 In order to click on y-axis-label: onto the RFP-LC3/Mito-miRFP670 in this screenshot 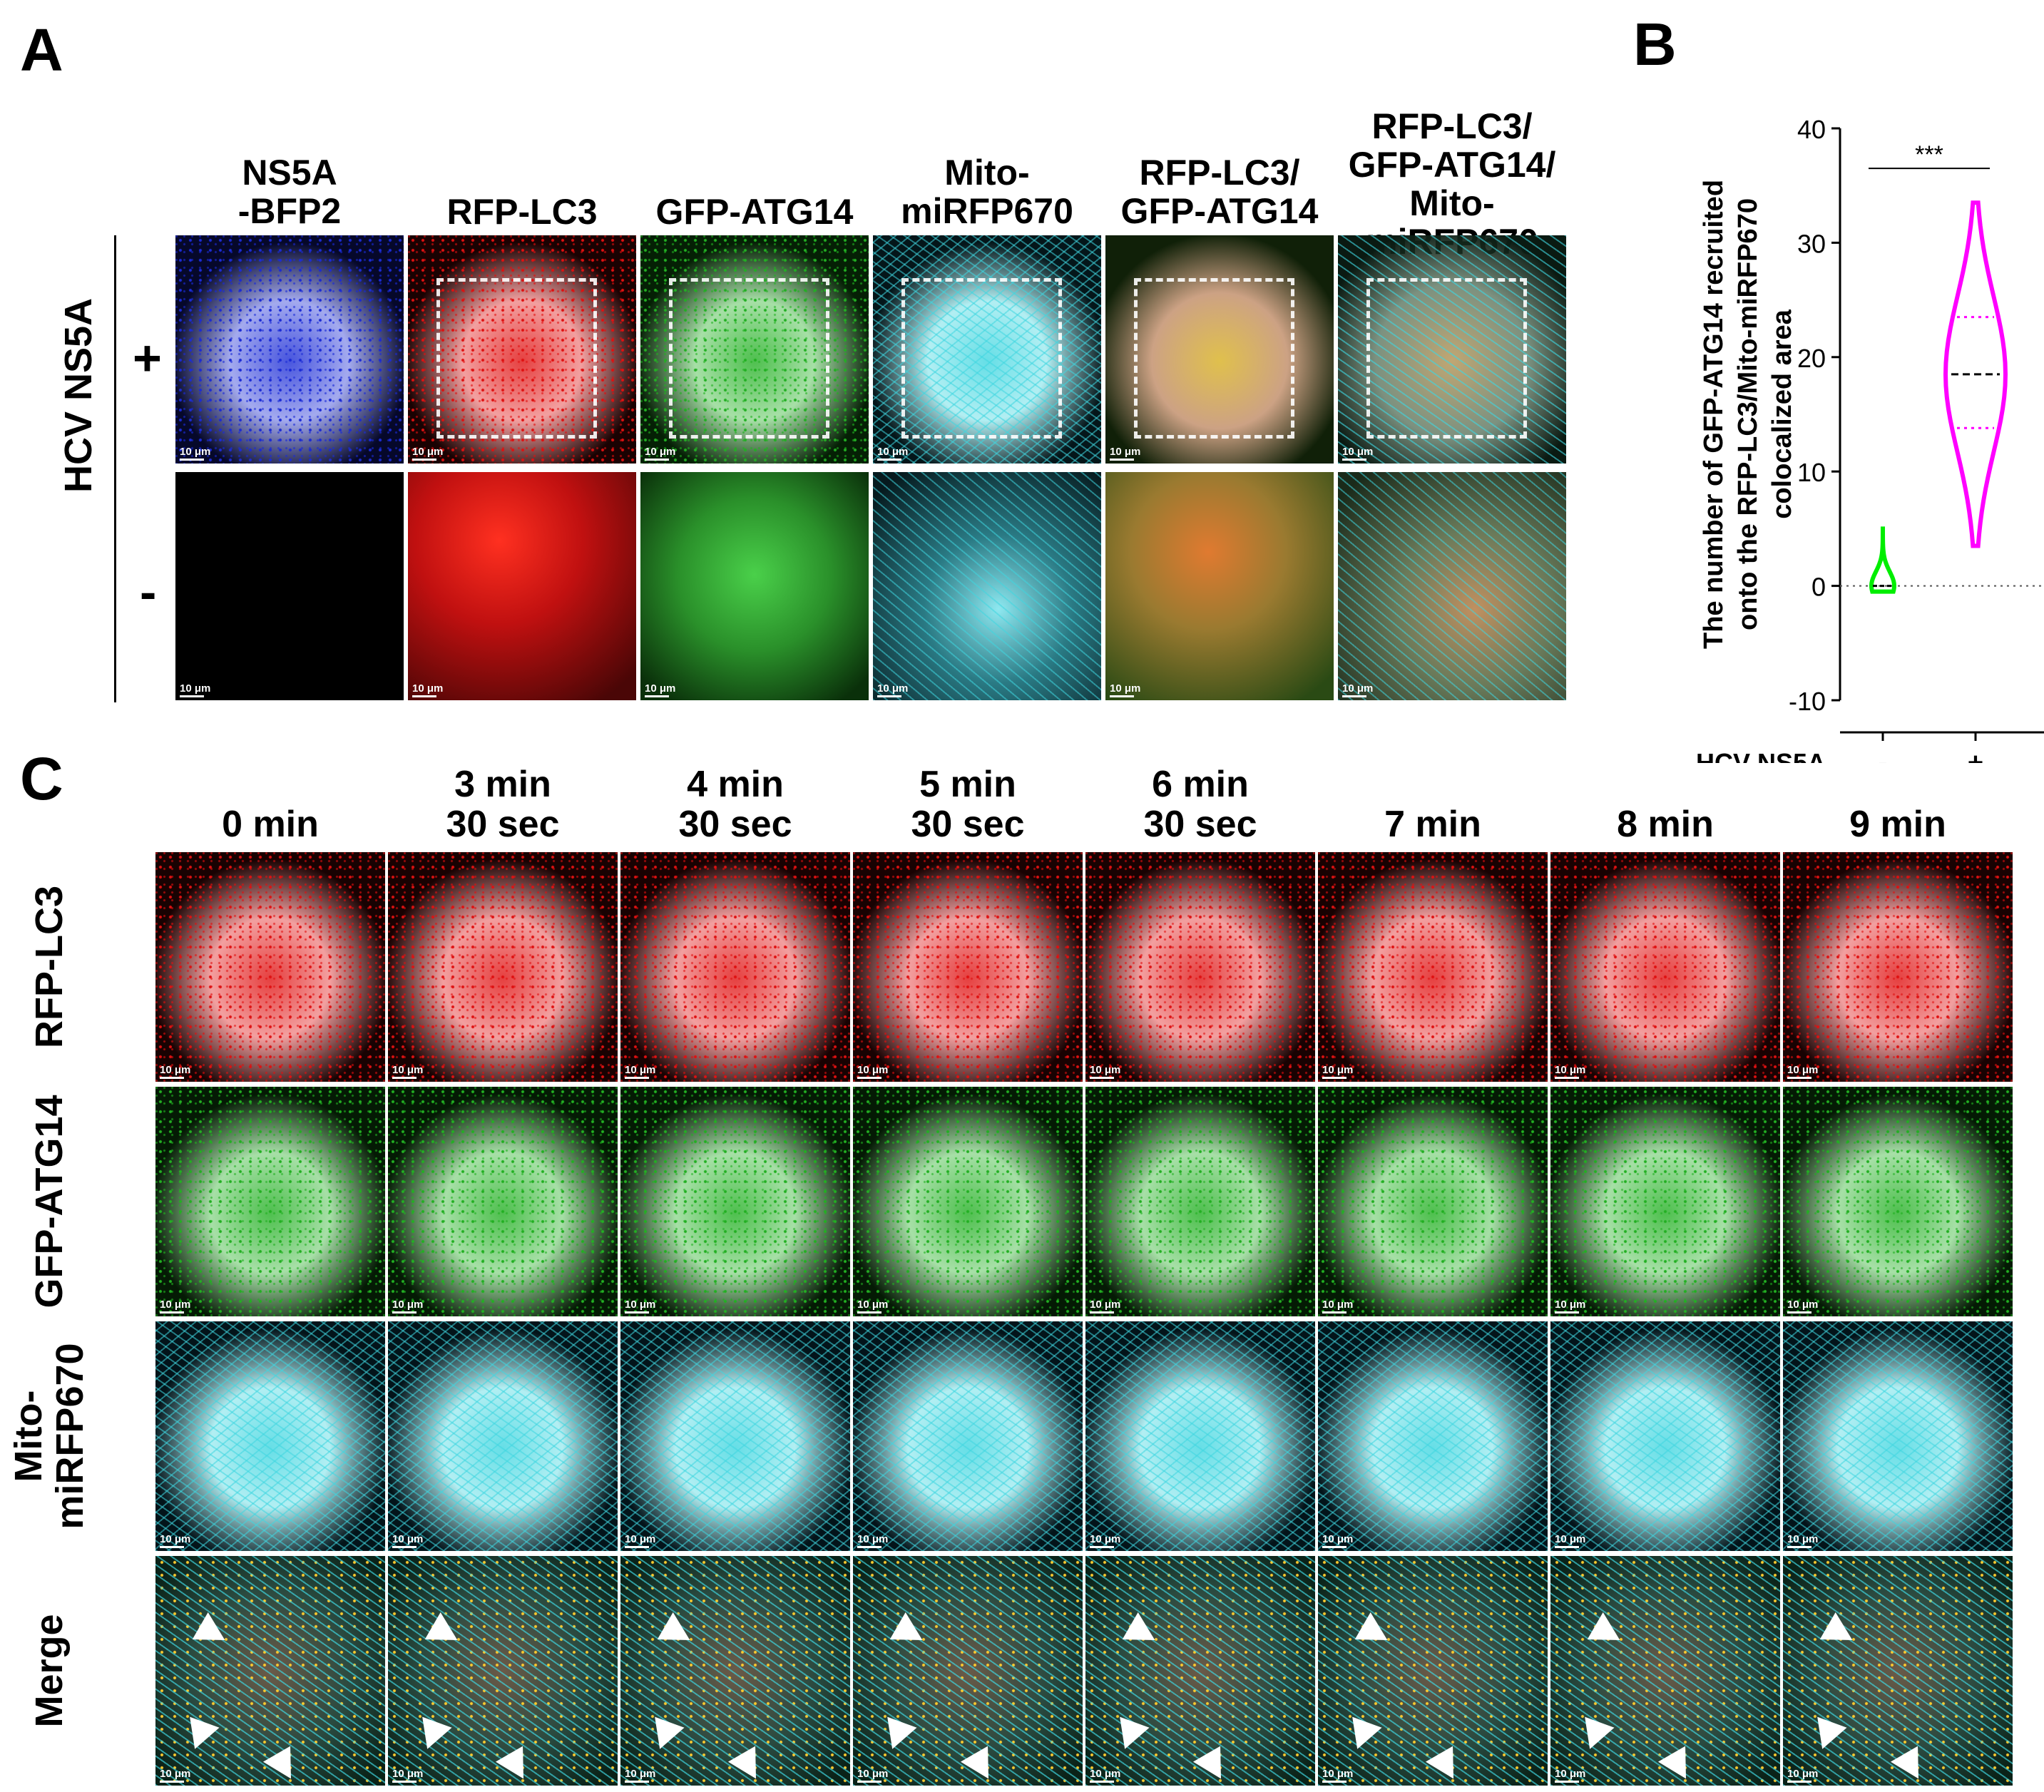, I will do `click(1748, 414)`.